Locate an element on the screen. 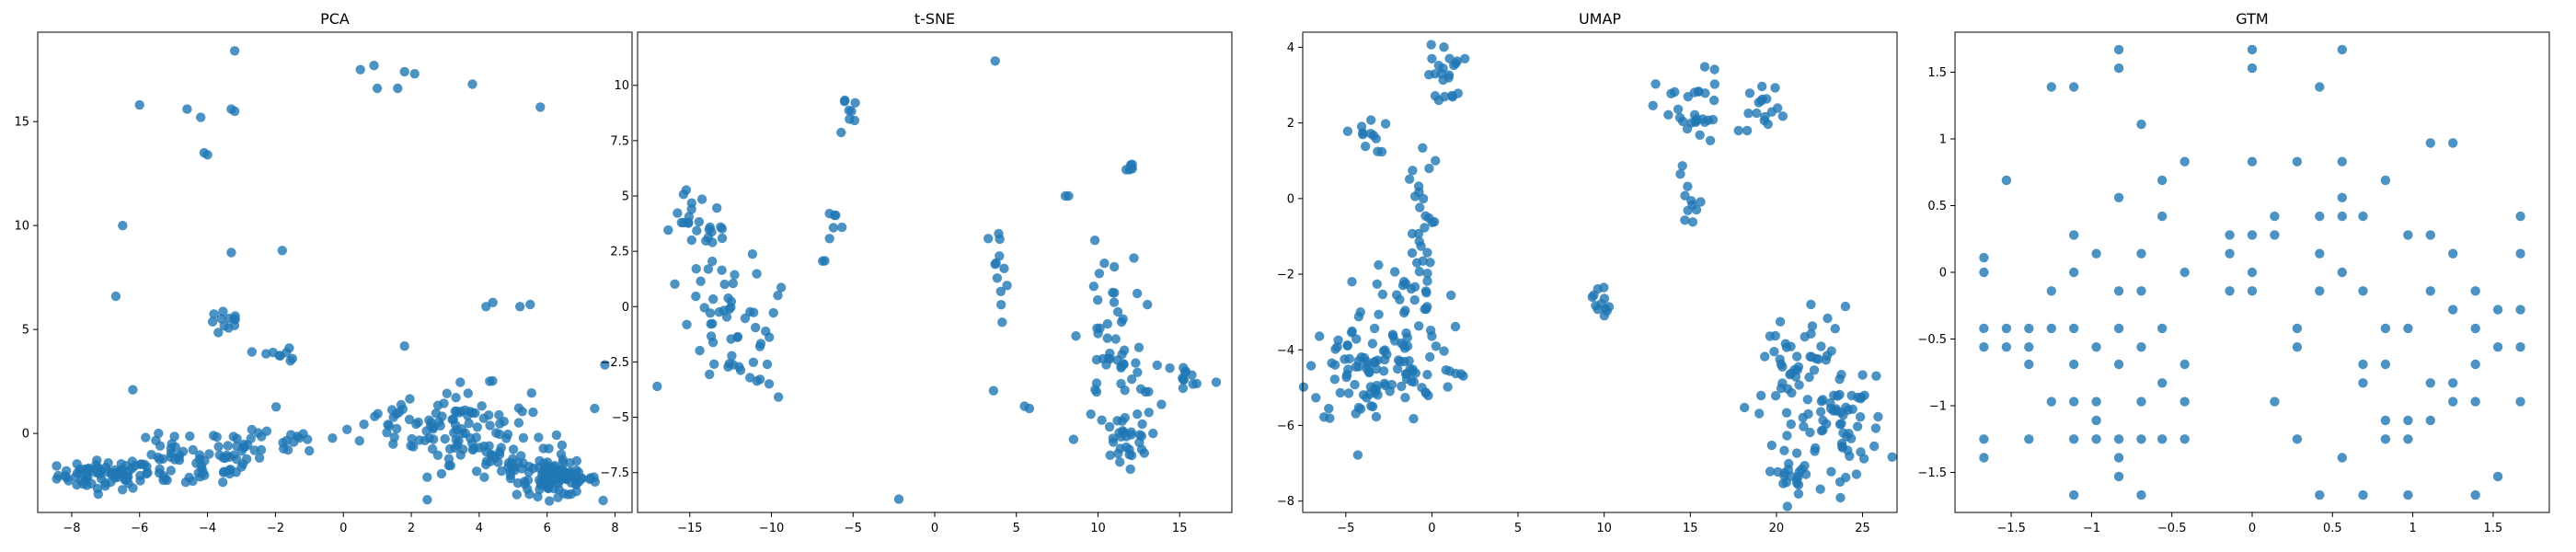  y-tick-label: 2.5 is located at coordinates (619, 252).